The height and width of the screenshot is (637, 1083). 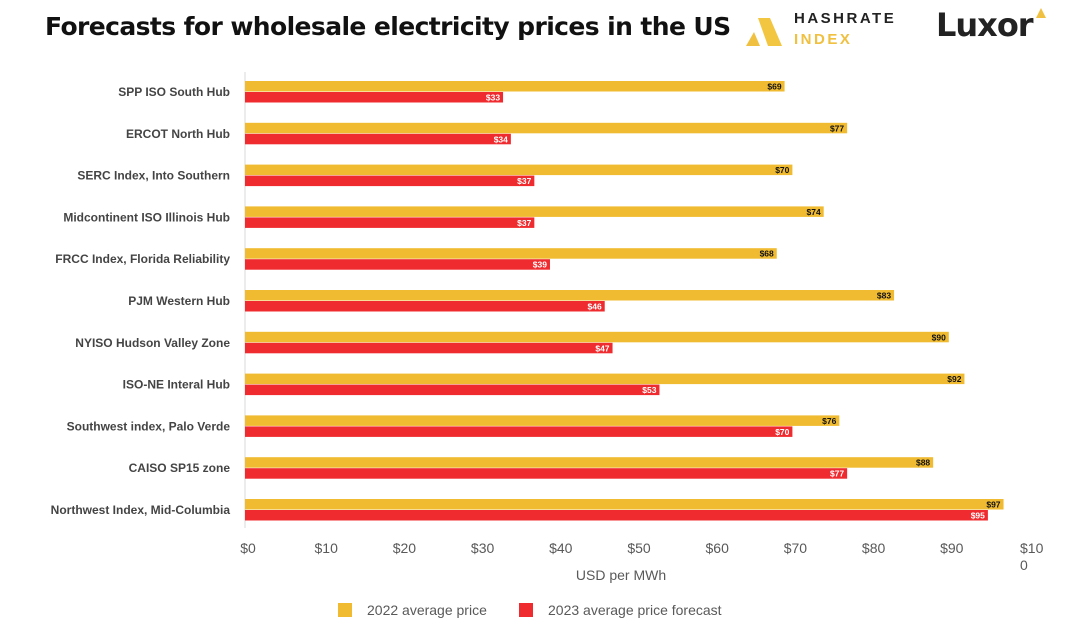 I want to click on data-label: $83, so click(x=884, y=296).